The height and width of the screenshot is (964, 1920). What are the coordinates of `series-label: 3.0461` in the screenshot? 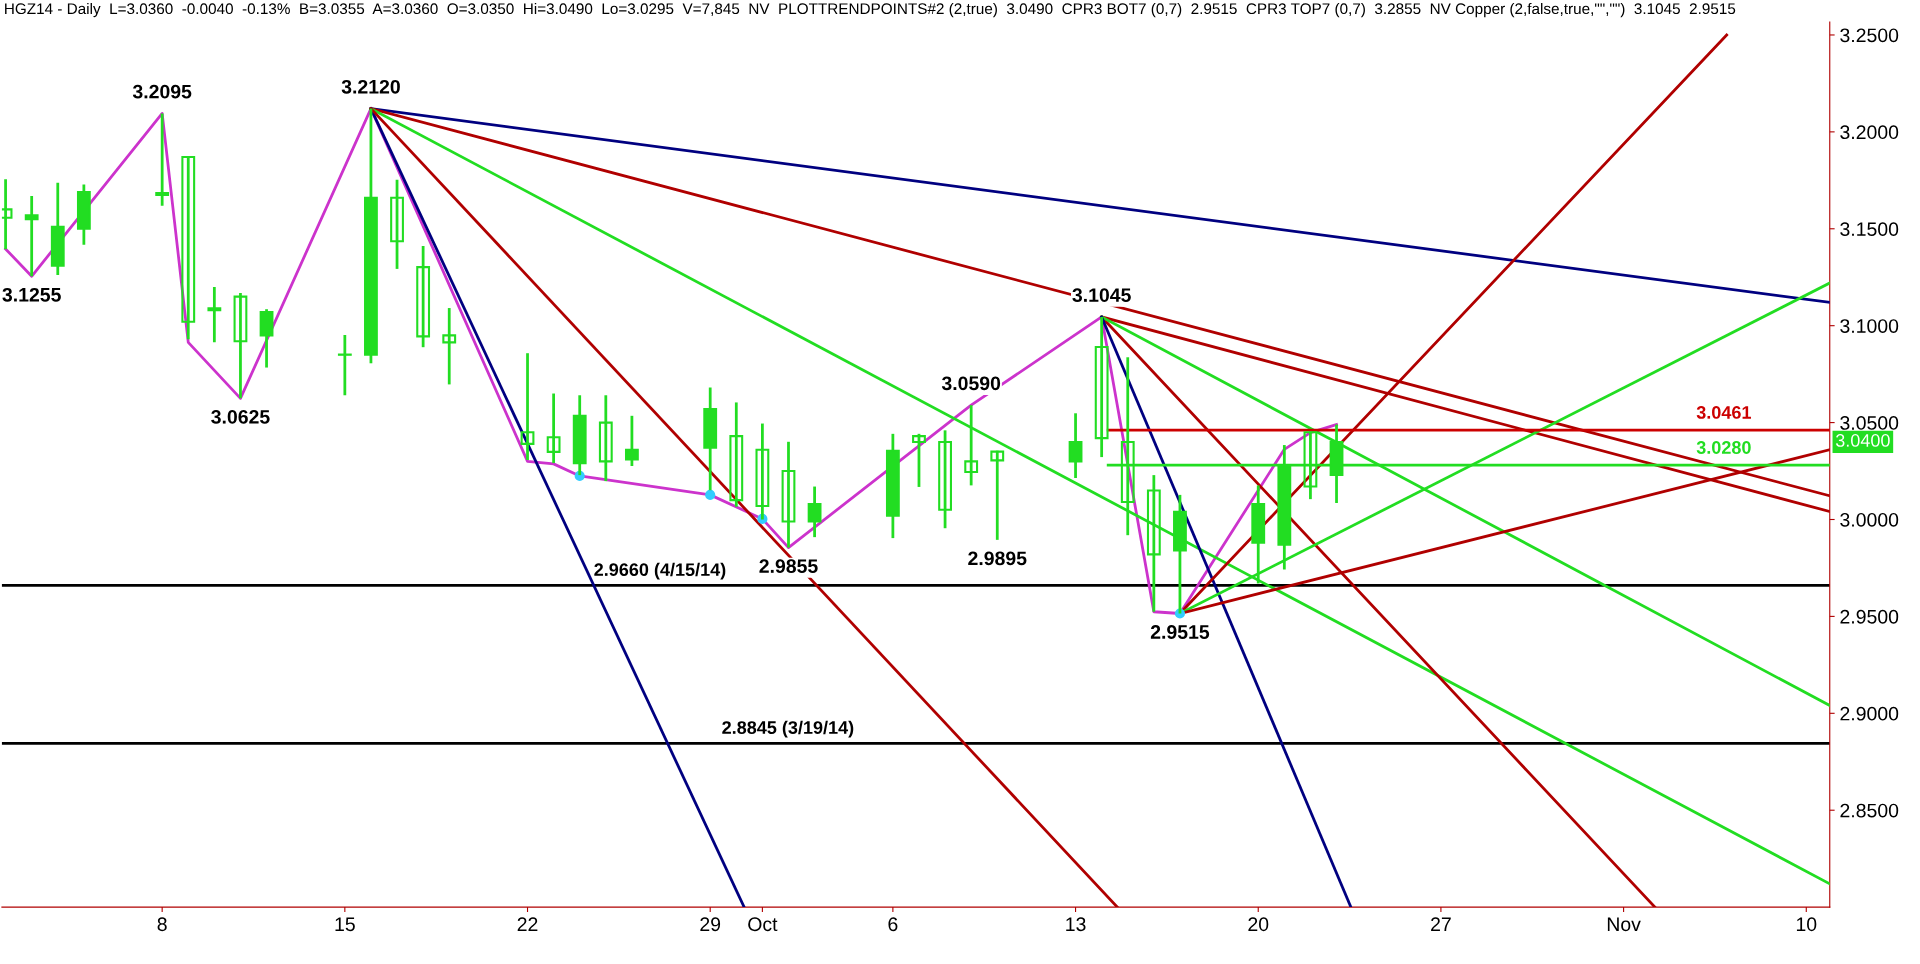 It's located at (1723, 412).